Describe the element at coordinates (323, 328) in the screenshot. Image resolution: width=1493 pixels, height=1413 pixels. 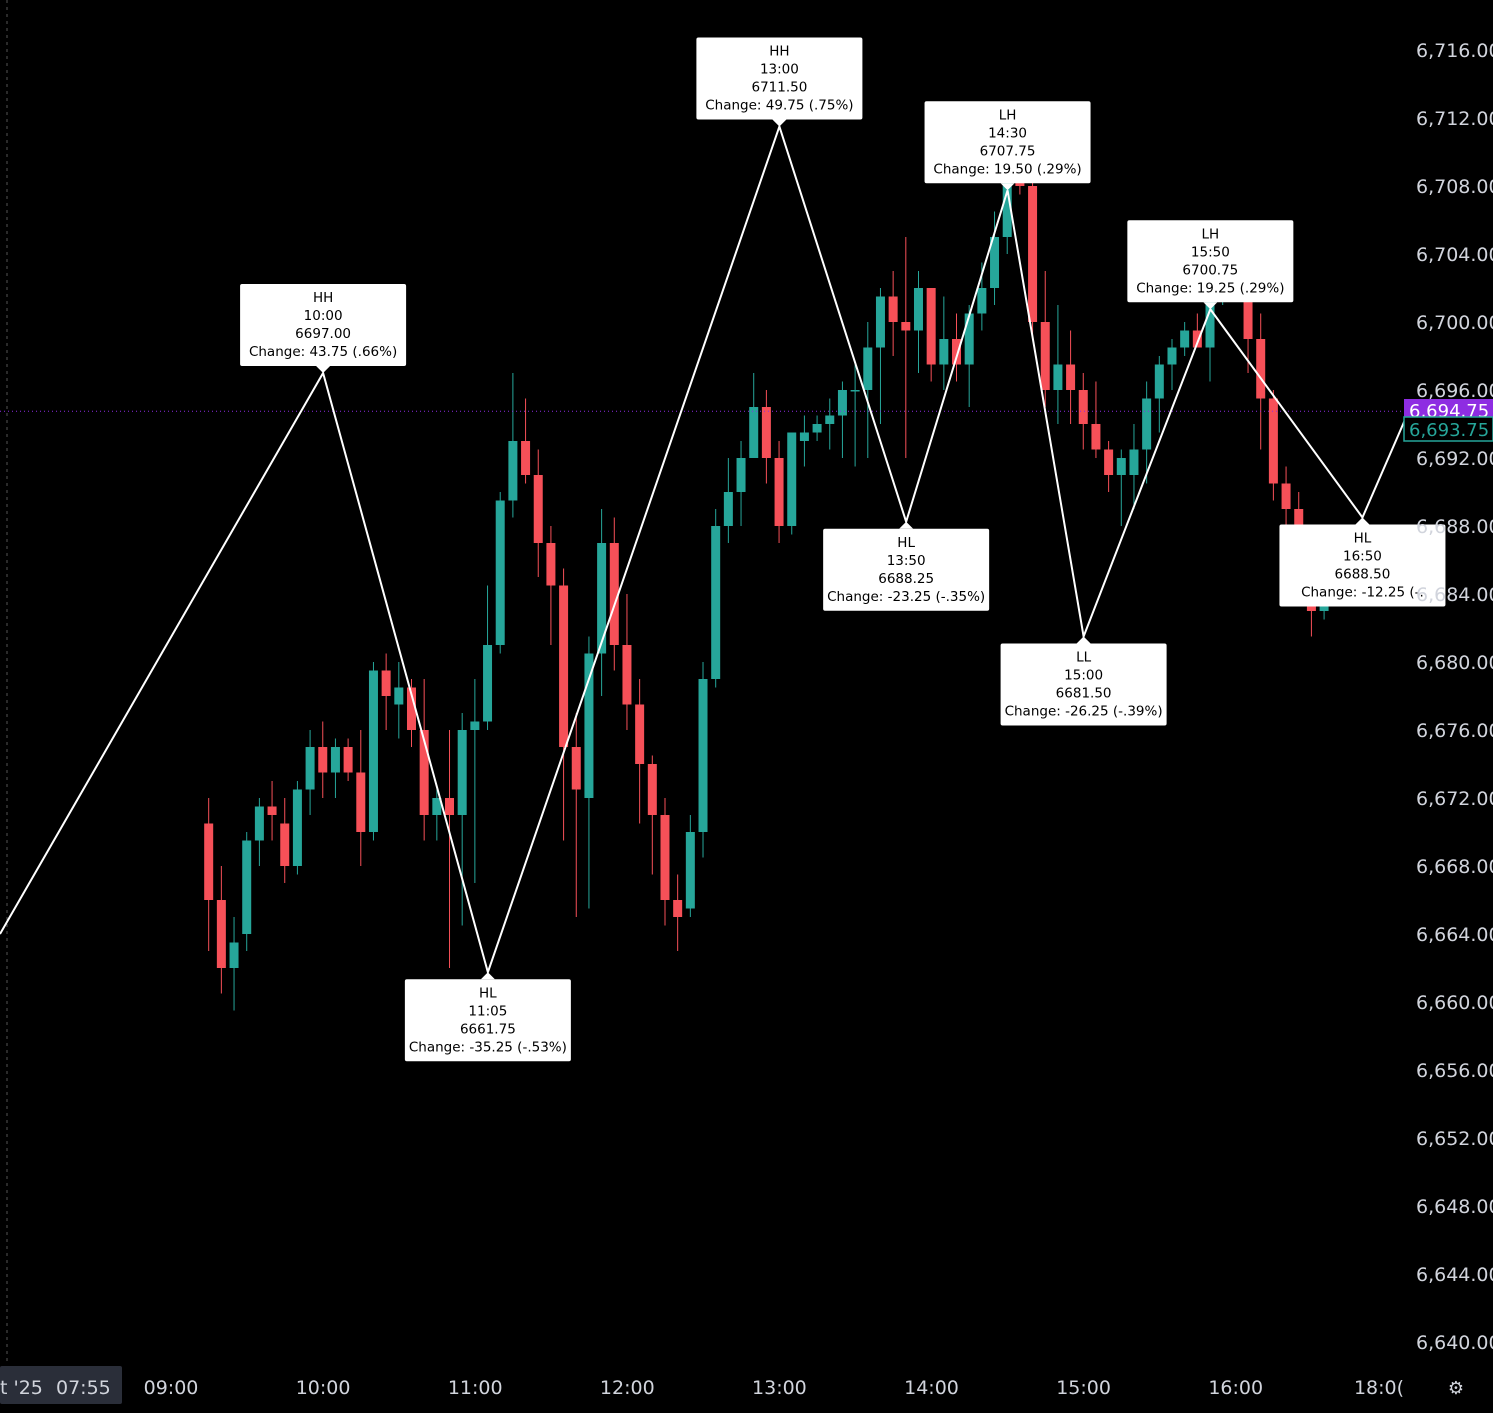
I see `pivot-label-hh: HH 10:00 6697.00 Change: 43.75 (.66%)` at that location.